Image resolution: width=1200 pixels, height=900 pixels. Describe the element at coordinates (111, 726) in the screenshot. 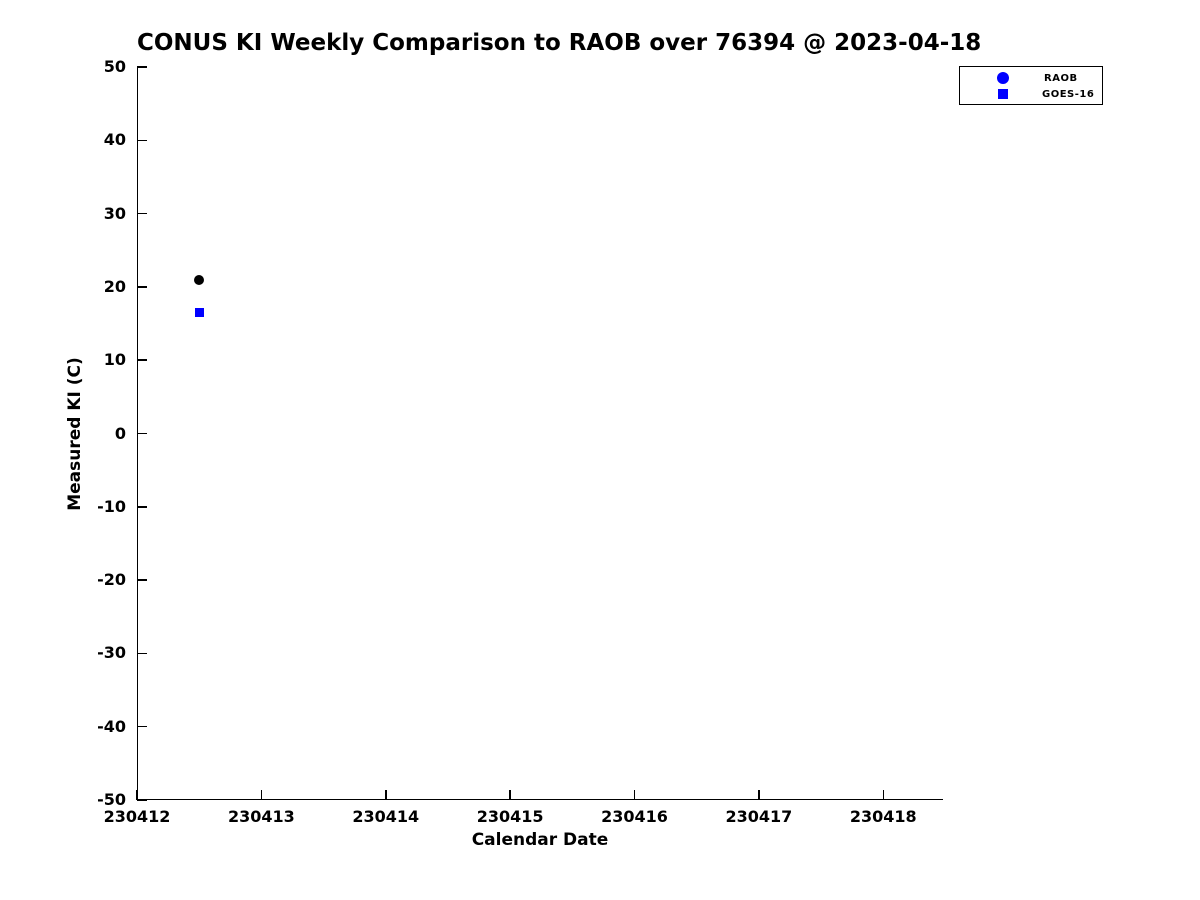

I see `y-tick-label: -40` at that location.